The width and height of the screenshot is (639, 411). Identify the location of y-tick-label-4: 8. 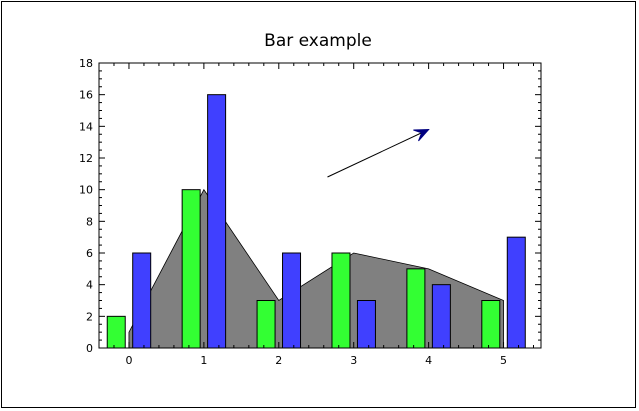
(89, 221).